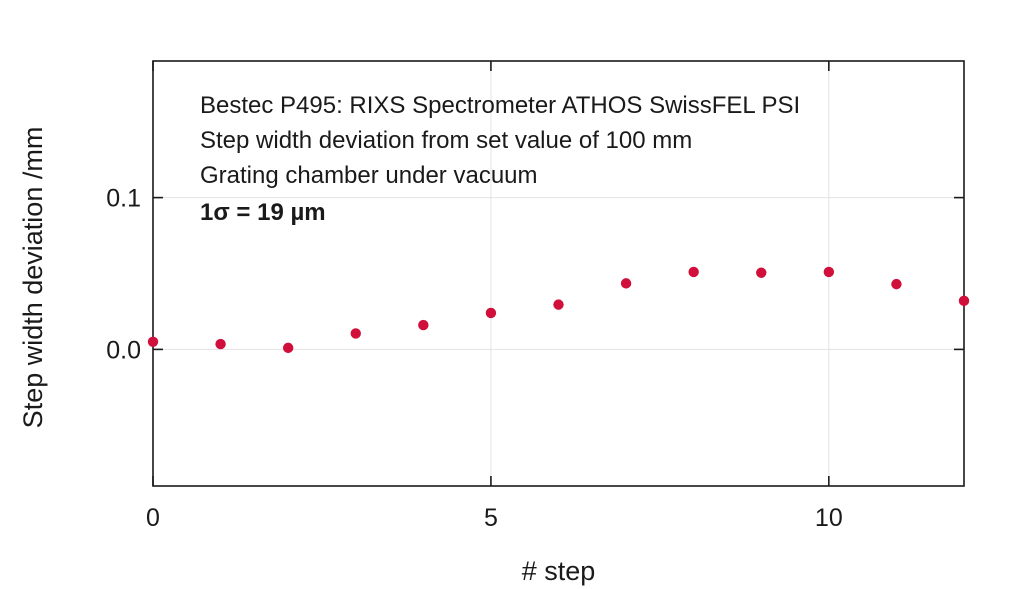 The width and height of the screenshot is (1024, 589). Describe the element at coordinates (491, 518) in the screenshot. I see `x-tick-label: 5` at that location.